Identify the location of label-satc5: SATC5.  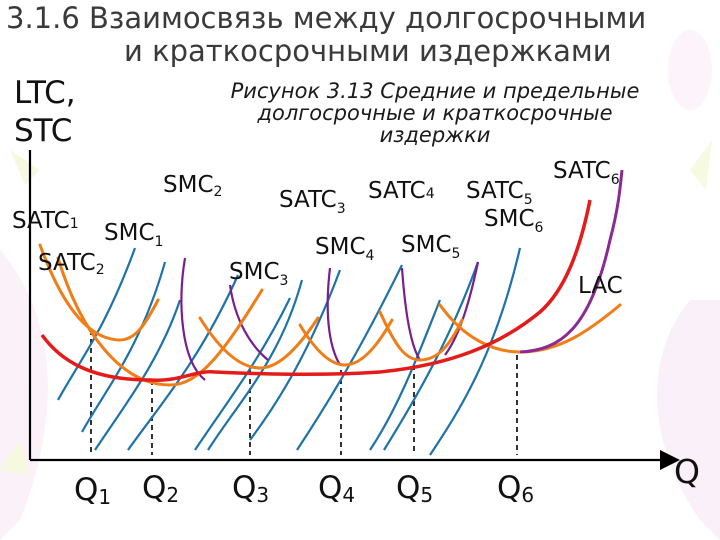
(499, 193).